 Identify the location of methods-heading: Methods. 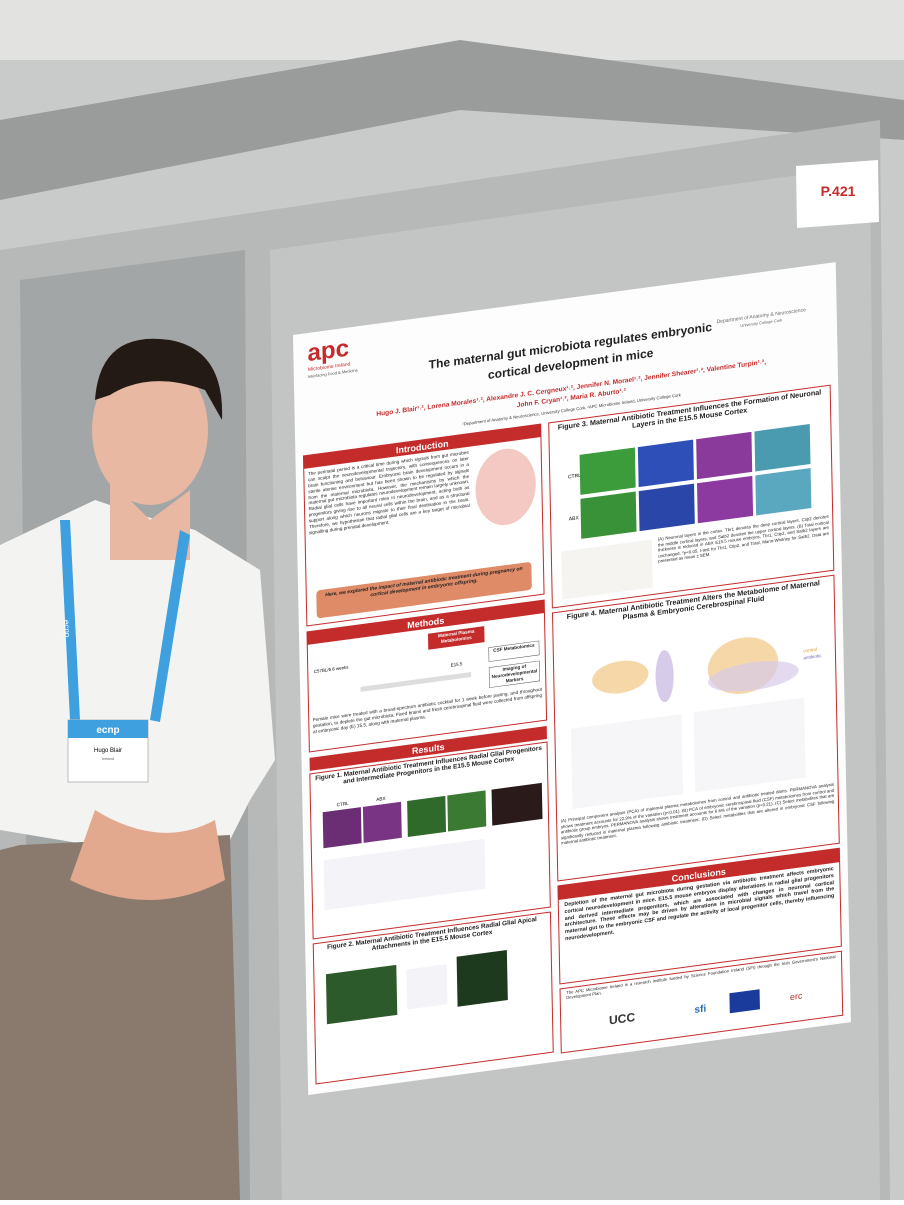
(425, 623).